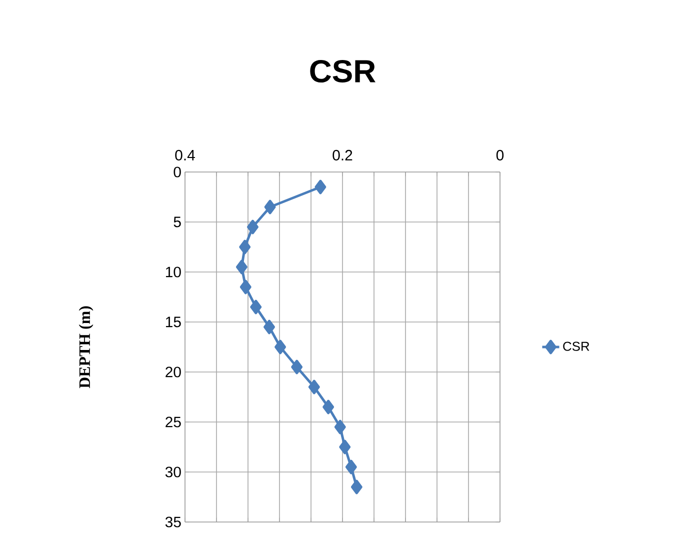 The height and width of the screenshot is (537, 697). What do you see at coordinates (173, 372) in the screenshot?
I see `y-tick-label: 20` at bounding box center [173, 372].